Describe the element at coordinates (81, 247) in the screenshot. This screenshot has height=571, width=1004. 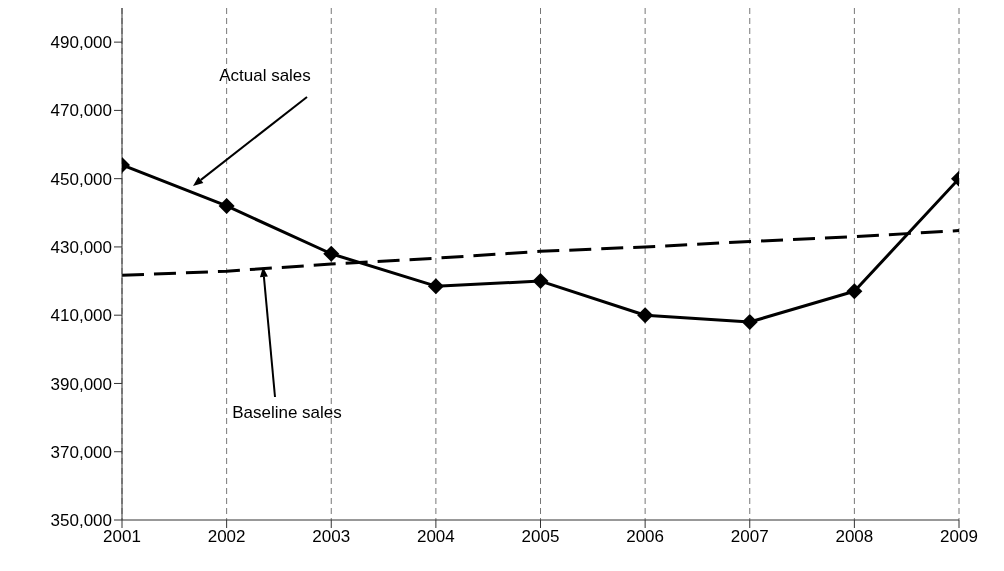
I see `y-tick-label: 430,000` at that location.